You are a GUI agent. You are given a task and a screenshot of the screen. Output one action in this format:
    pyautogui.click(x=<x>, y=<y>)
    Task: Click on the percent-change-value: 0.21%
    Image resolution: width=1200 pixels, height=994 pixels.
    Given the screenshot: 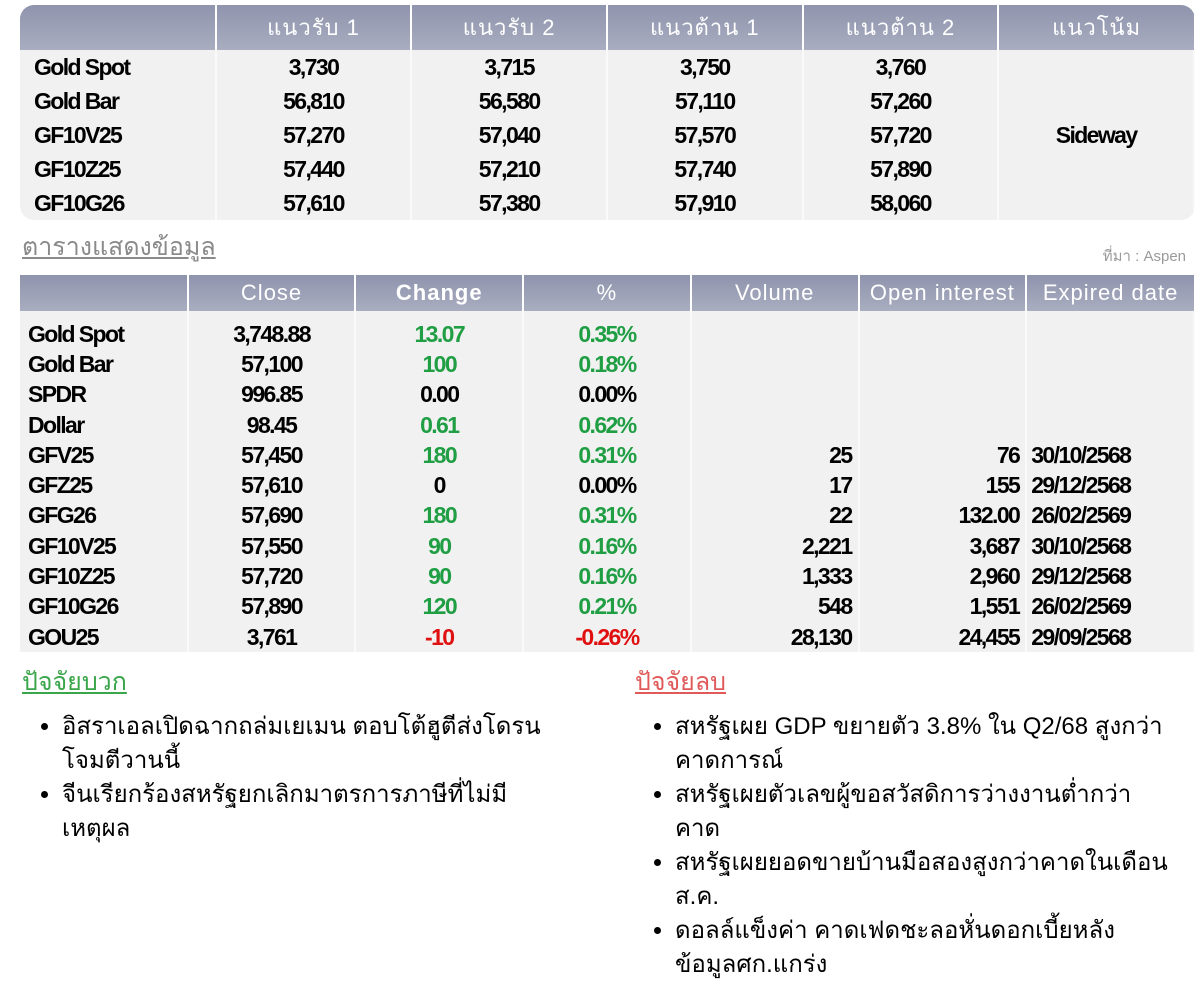 What is the action you would take?
    pyautogui.click(x=607, y=606)
    